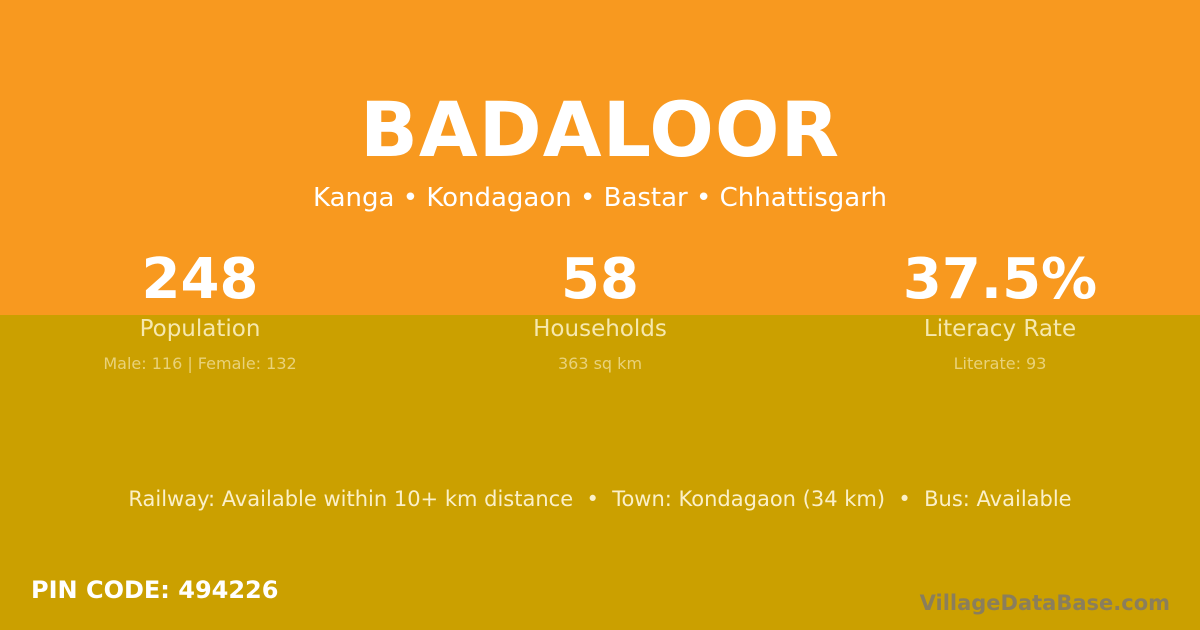 Image resolution: width=1200 pixels, height=630 pixels. What do you see at coordinates (1044, 603) in the screenshot?
I see `brand-logo: VillageDataBase.com` at bounding box center [1044, 603].